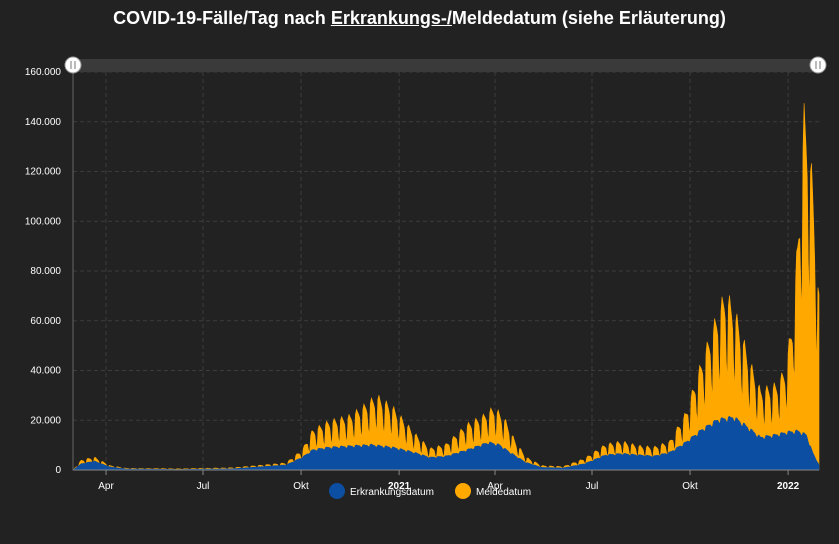  I want to click on y-tick-label: 20.000, so click(45, 420).